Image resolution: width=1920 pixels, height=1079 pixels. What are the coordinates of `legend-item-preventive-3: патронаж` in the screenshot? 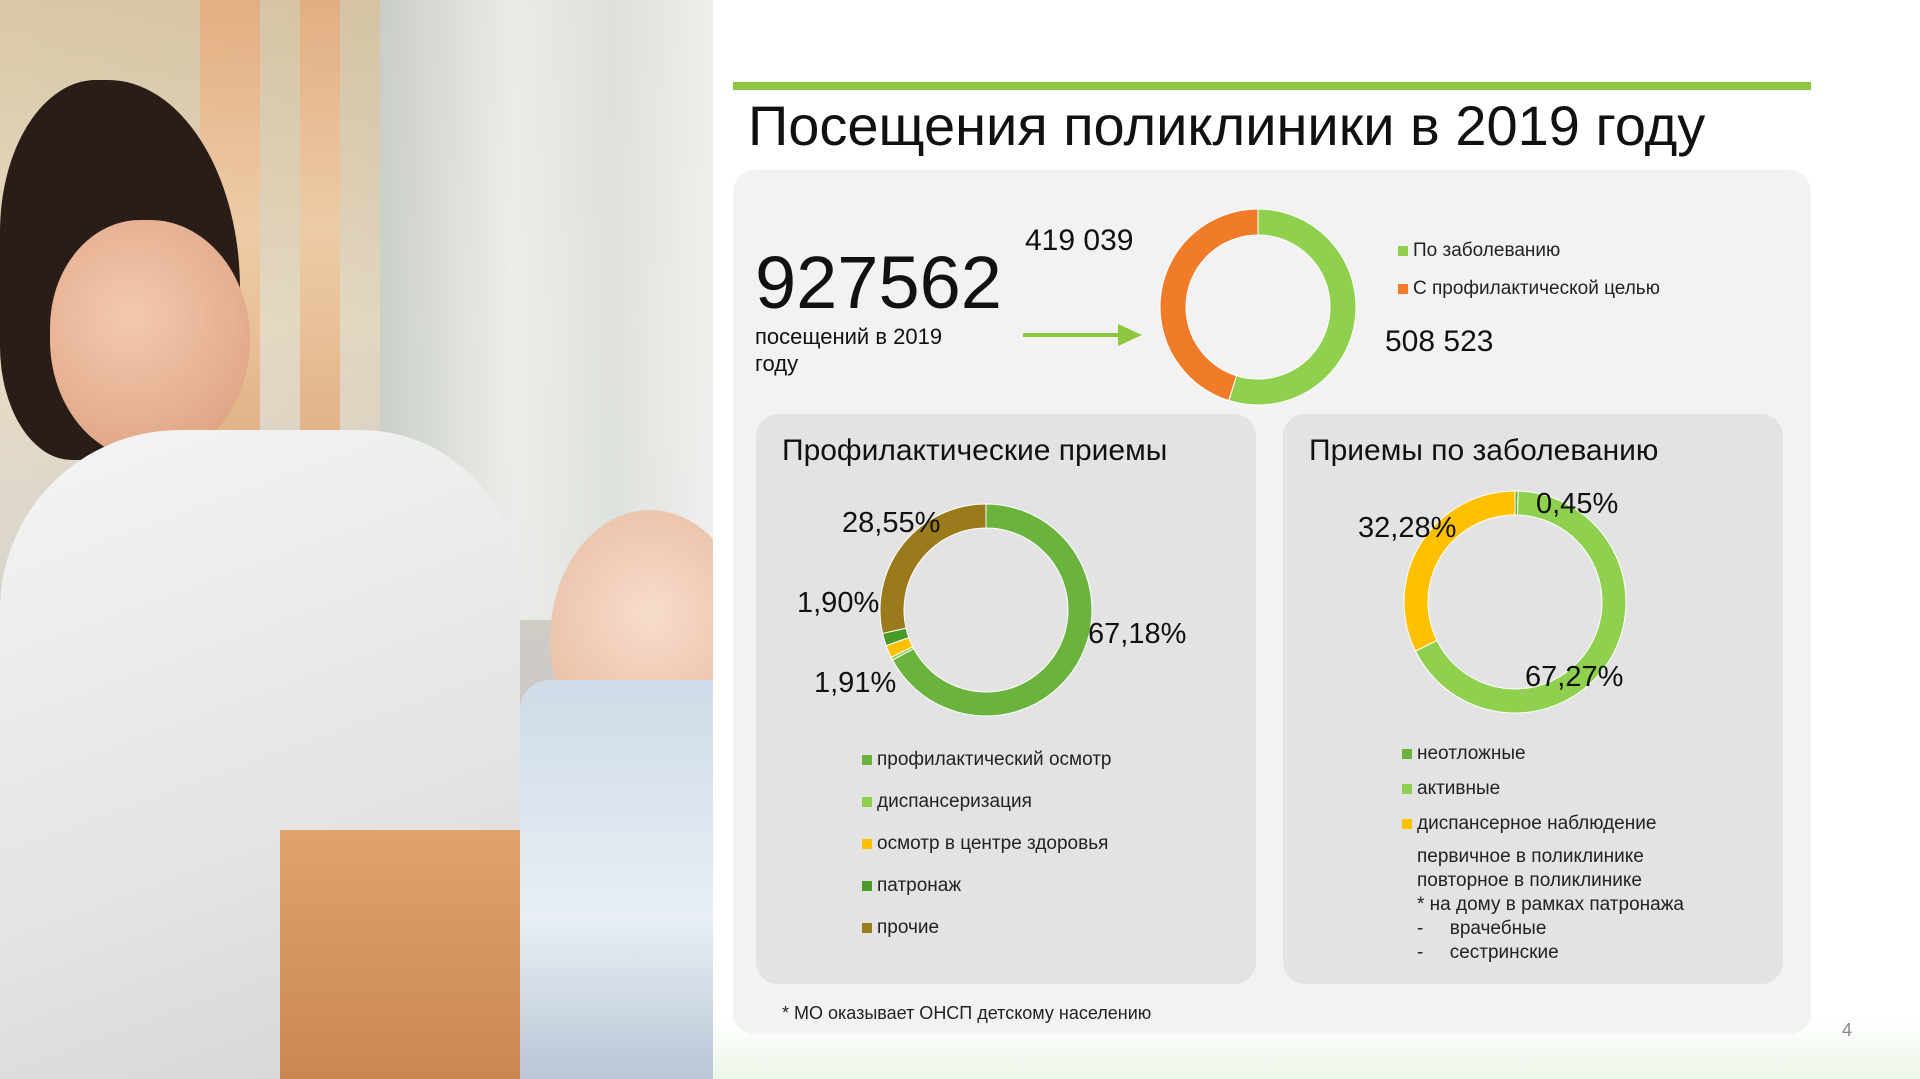 It's located at (987, 886).